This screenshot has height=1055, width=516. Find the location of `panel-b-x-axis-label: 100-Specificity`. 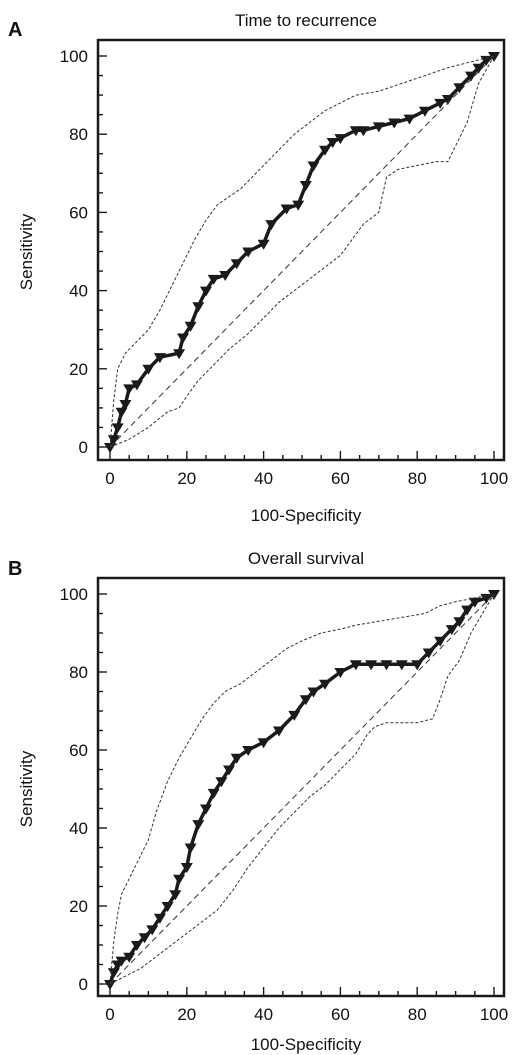

panel-b-x-axis-label: 100-Specificity is located at coordinates (306, 1044).